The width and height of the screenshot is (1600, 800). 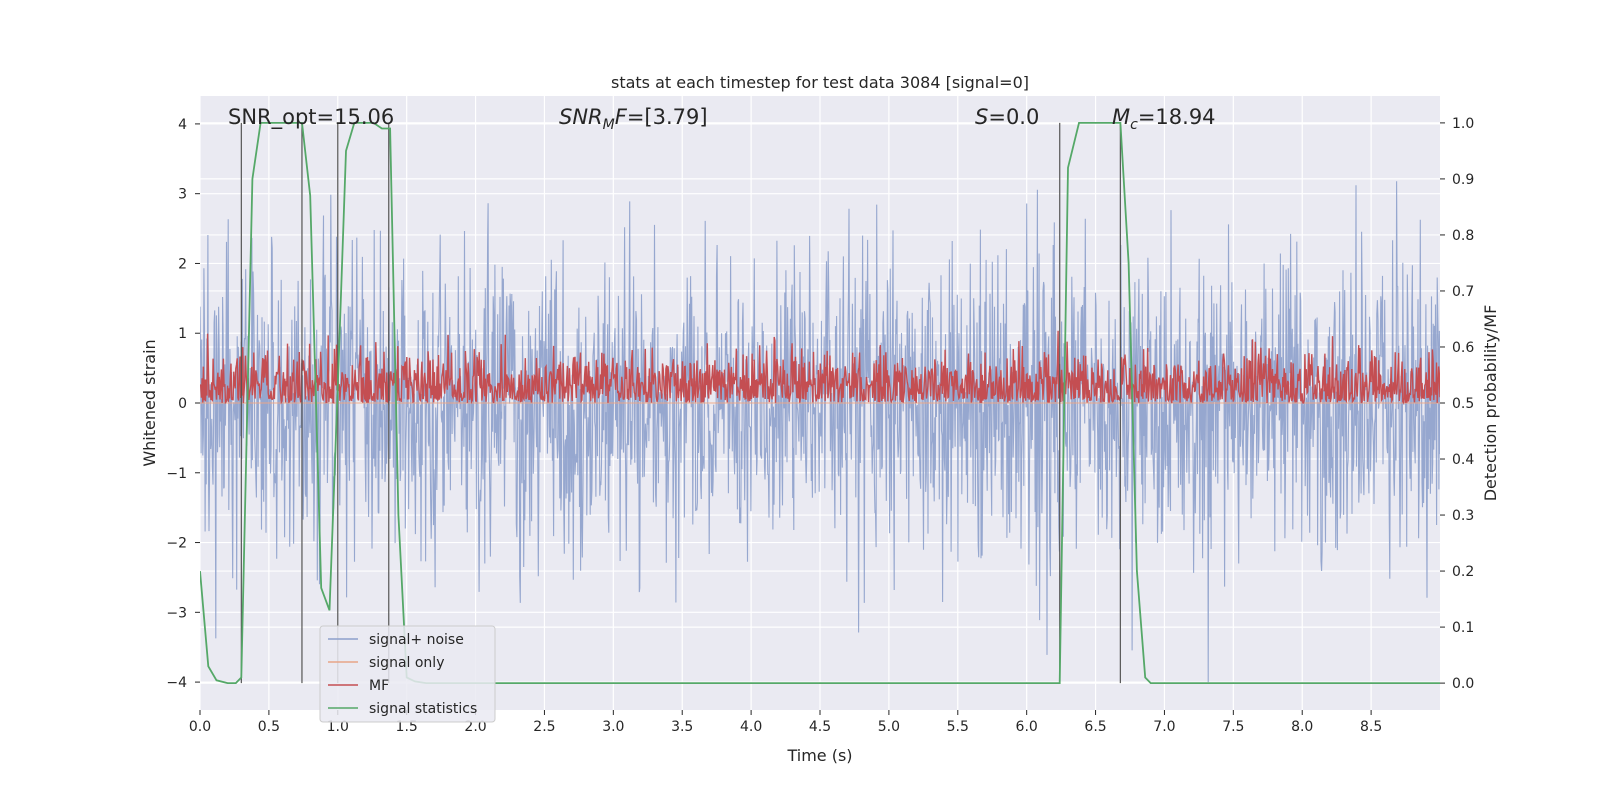 I want to click on x-tick-label-0: 0.0, so click(x=200, y=727).